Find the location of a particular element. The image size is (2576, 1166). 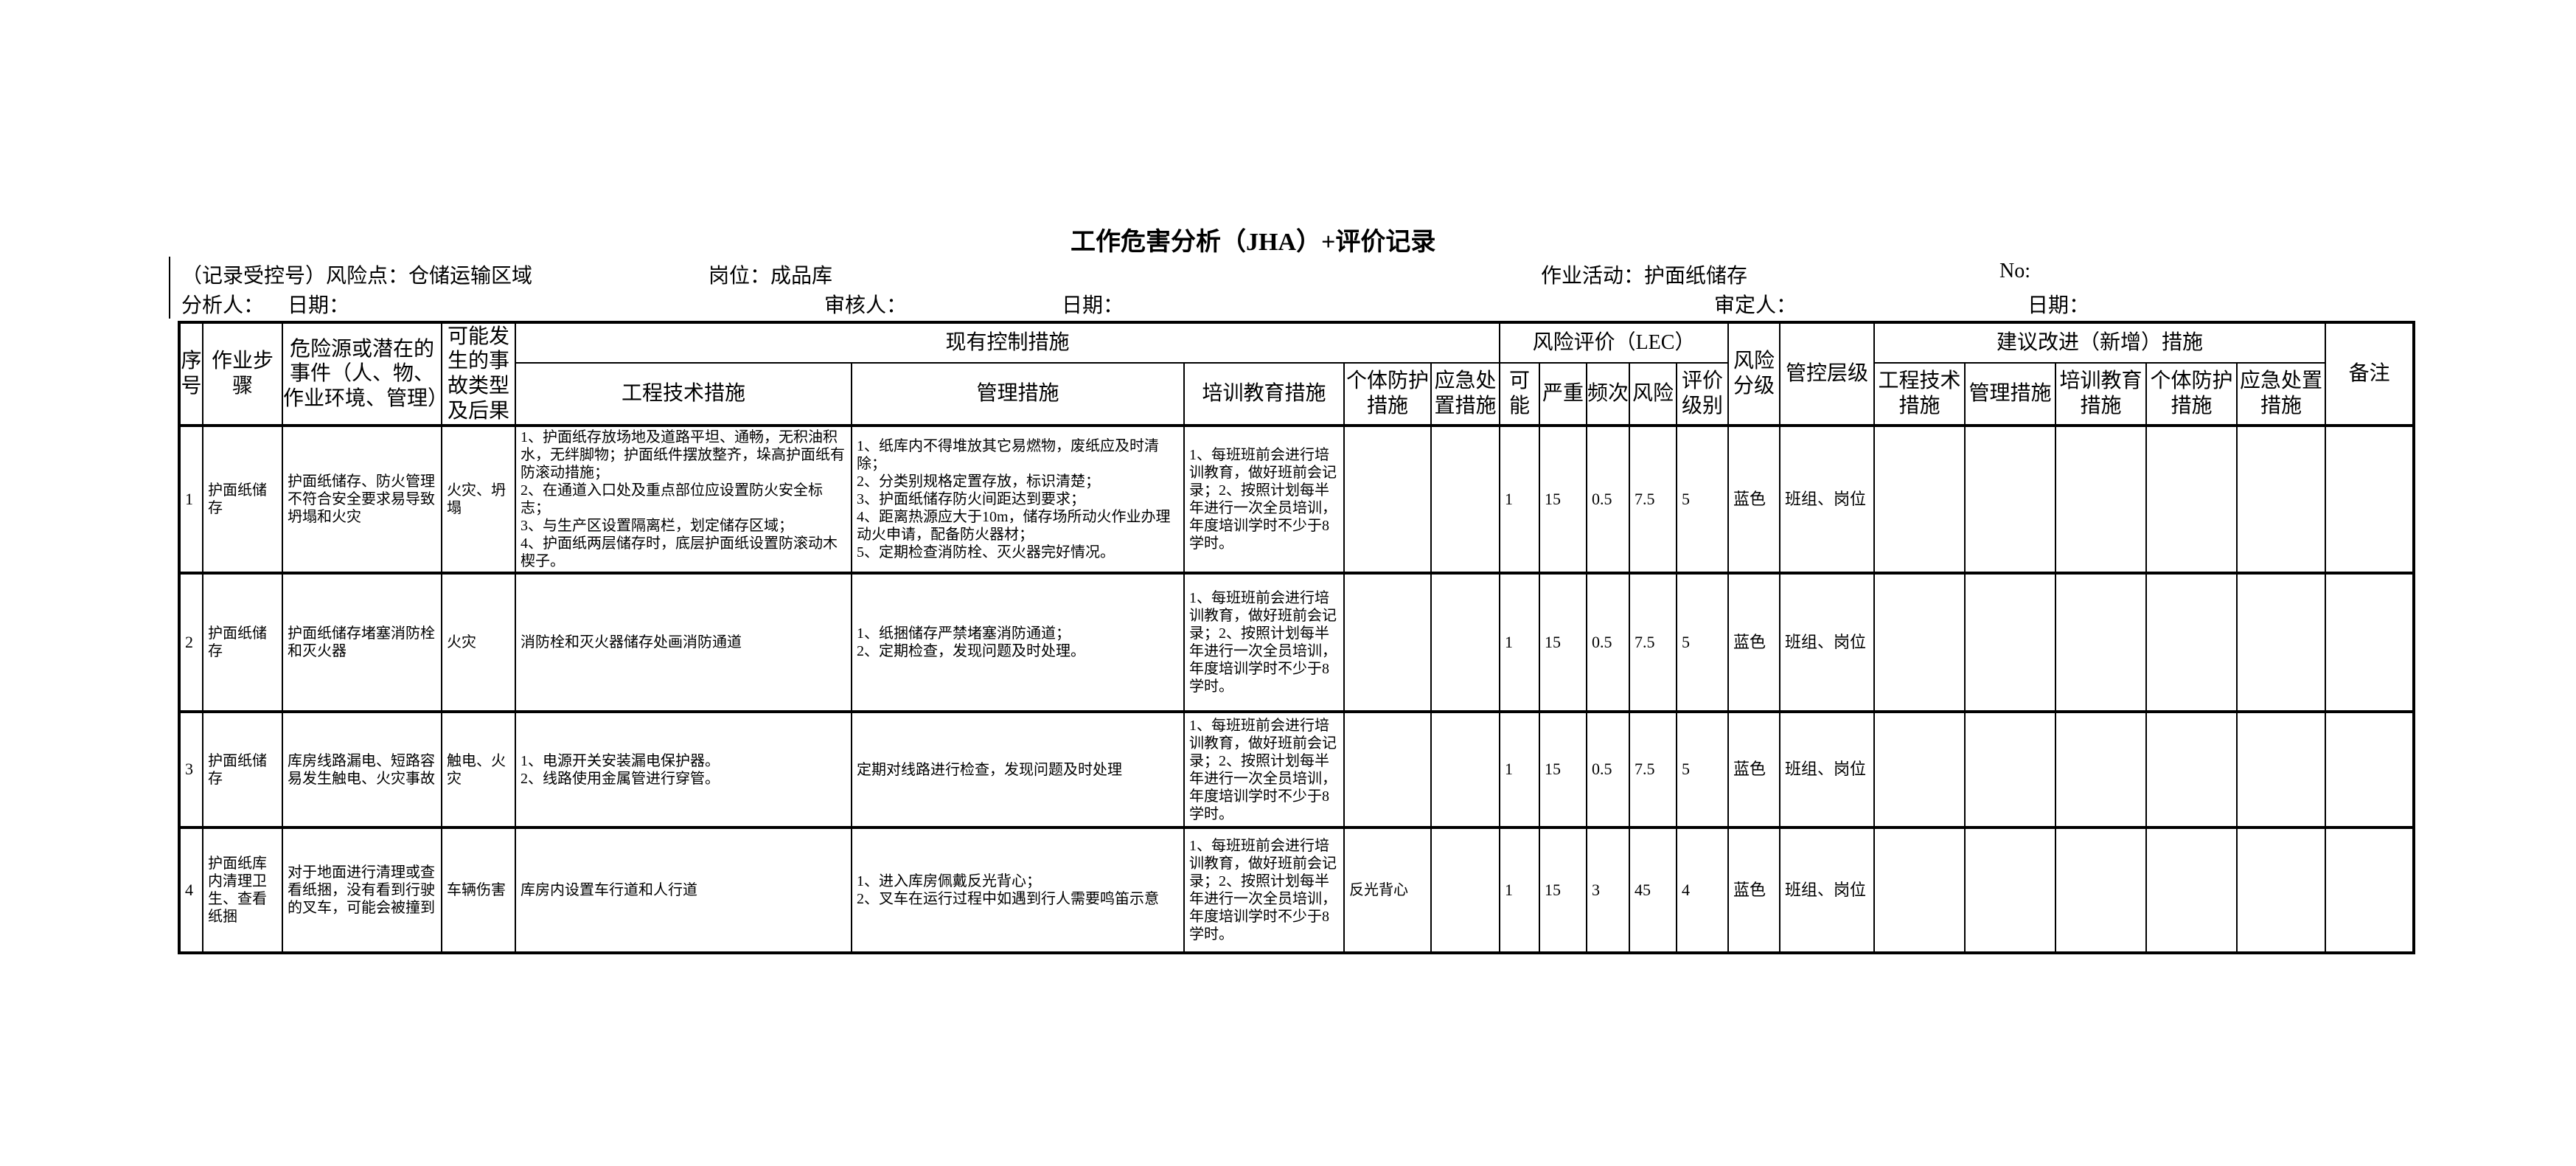

analyst-date-label: 日期： is located at coordinates (319, 305).